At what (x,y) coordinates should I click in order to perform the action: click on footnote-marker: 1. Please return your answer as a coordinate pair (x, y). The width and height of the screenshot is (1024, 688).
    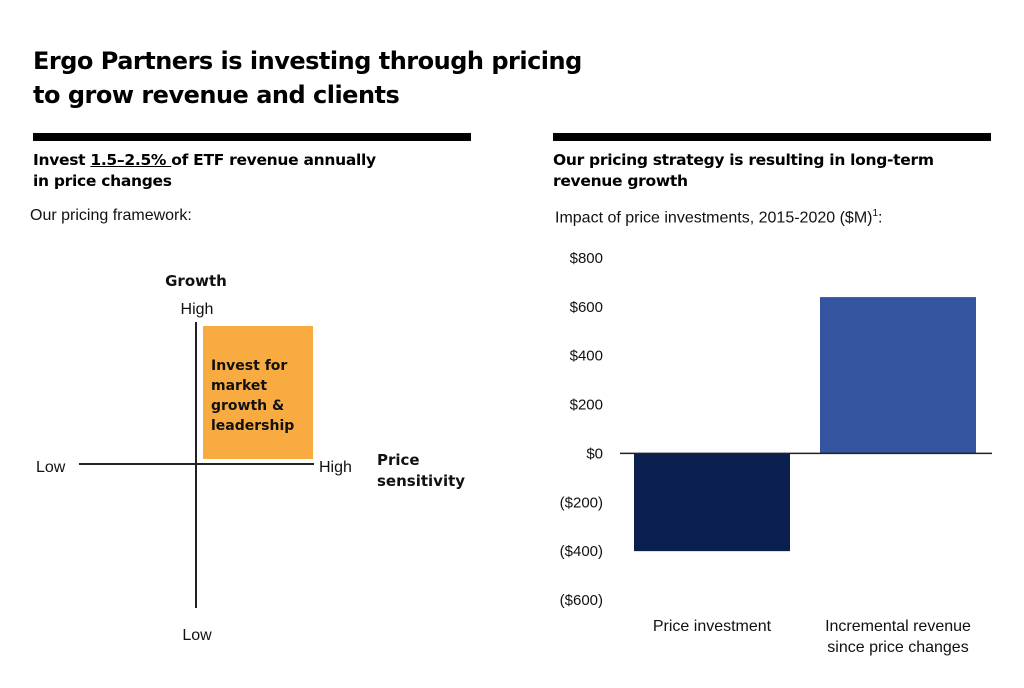
    Looking at the image, I should click on (875, 213).